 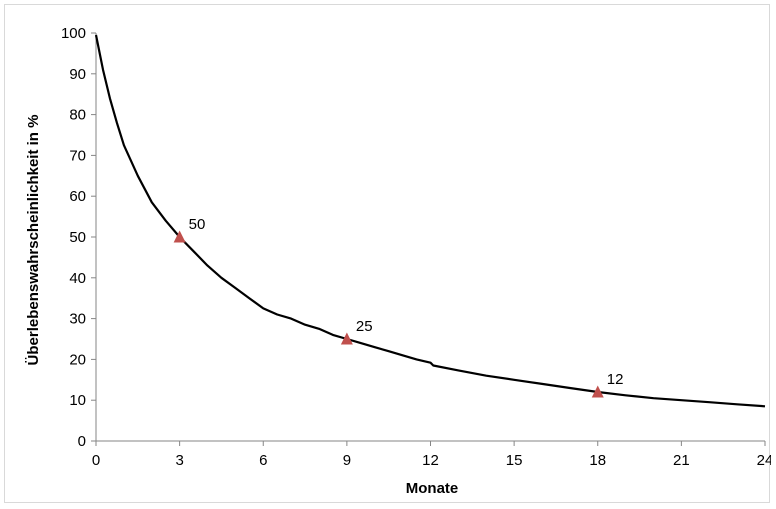 I want to click on x-tick-label: 9, so click(x=347, y=460).